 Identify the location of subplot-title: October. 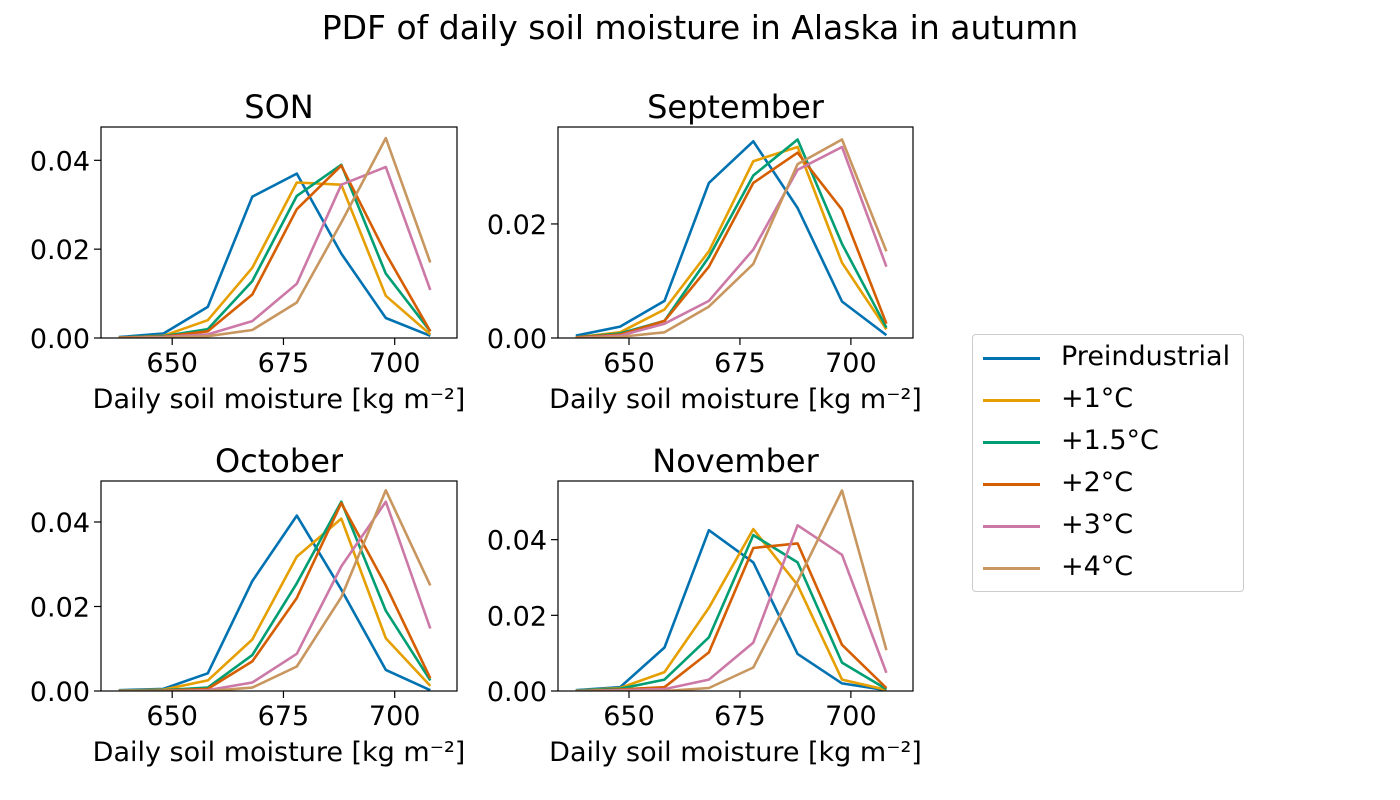
(279, 461).